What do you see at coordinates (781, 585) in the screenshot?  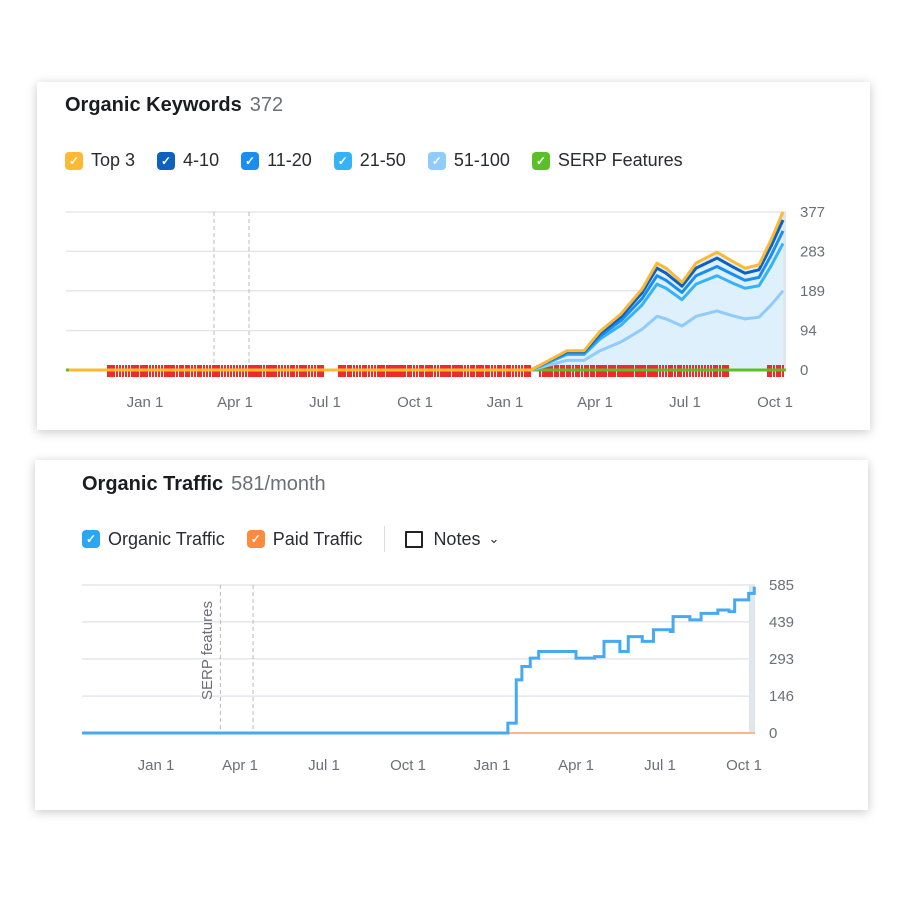 I see `y-tick-label: 585` at bounding box center [781, 585].